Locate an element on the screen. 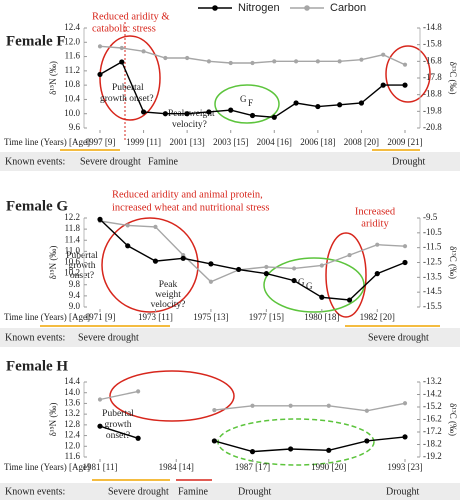  y2-axis-label: δ¹³C (‰) is located at coordinates (453, 78).